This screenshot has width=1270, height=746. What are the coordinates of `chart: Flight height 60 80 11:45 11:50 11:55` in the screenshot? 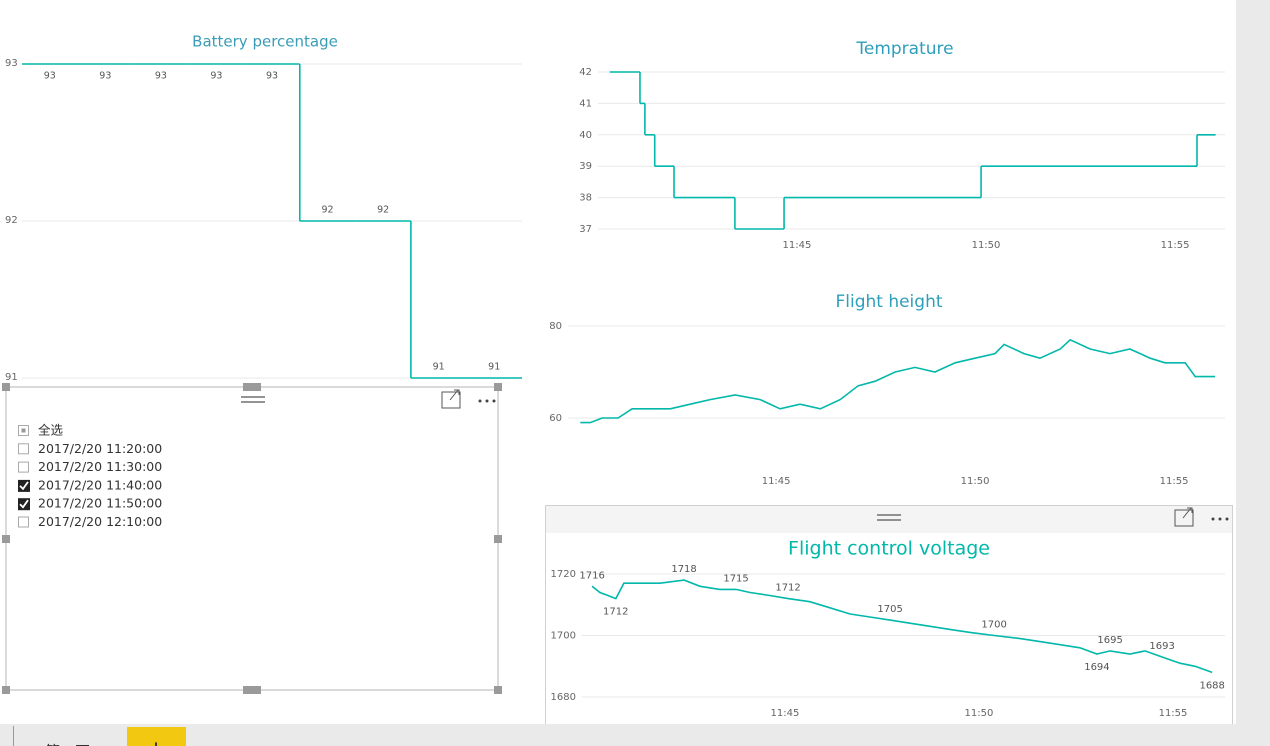 It's located at (887, 389).